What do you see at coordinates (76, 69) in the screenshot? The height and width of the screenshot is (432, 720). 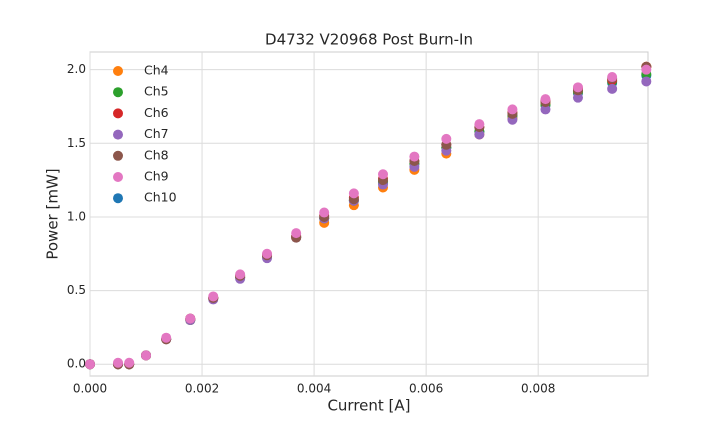 I see `y-tick-label: 2.0` at bounding box center [76, 69].